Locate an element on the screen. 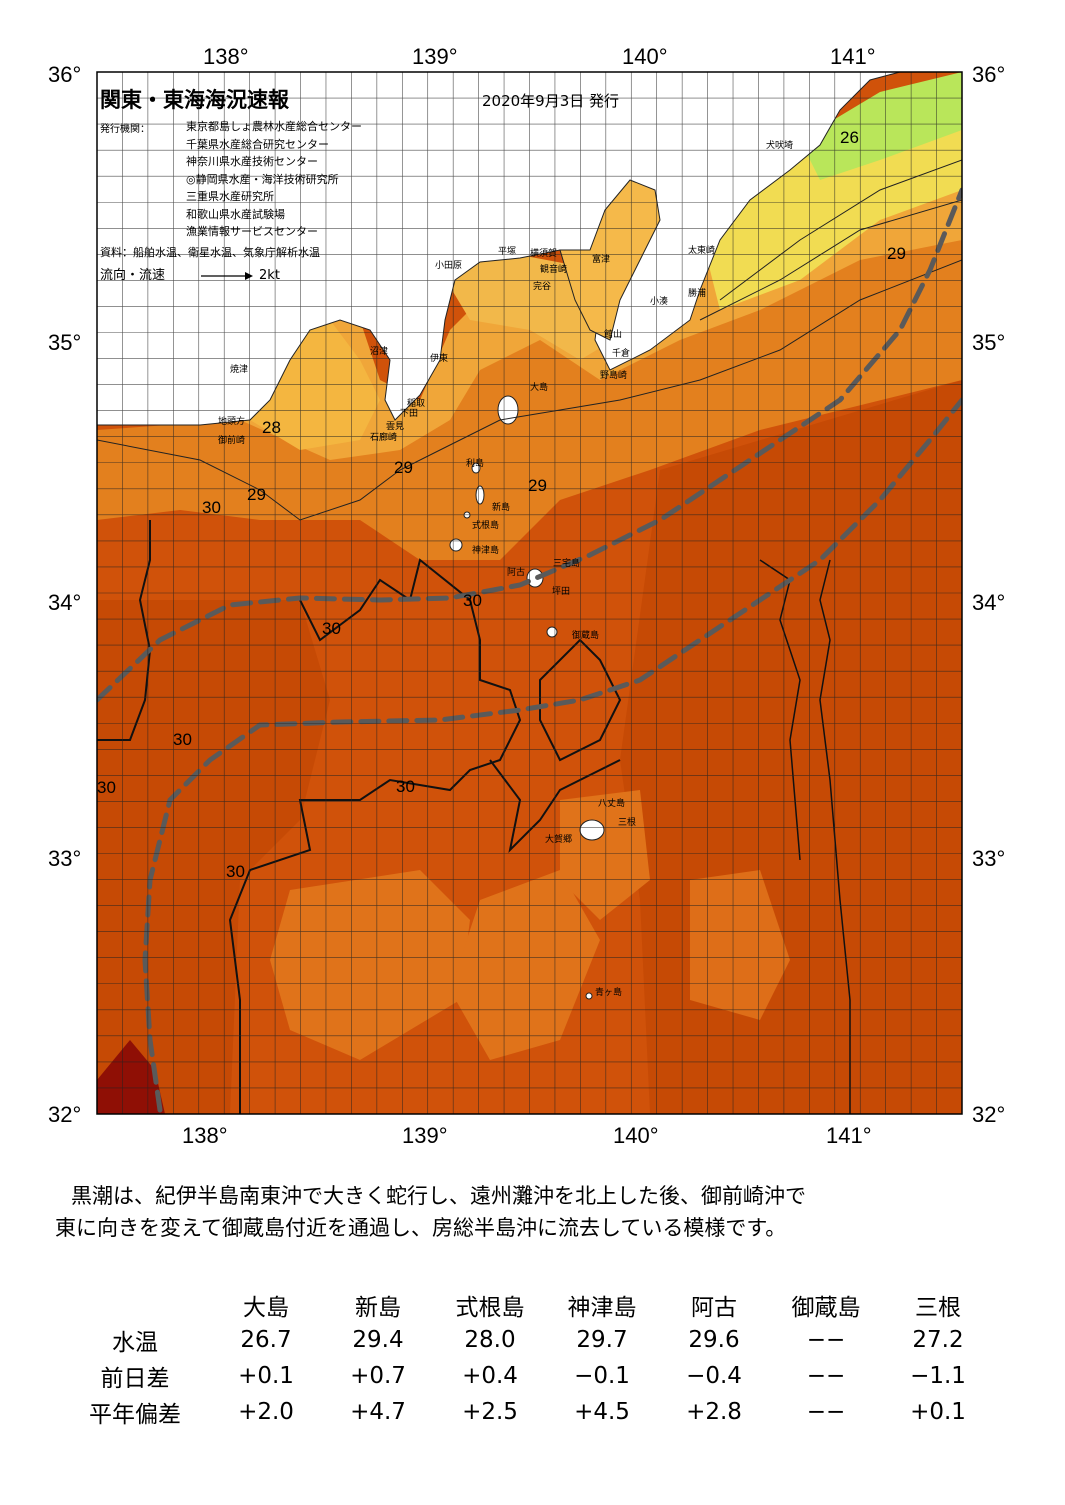  svg-text: 平塚 is located at coordinates (507, 251).